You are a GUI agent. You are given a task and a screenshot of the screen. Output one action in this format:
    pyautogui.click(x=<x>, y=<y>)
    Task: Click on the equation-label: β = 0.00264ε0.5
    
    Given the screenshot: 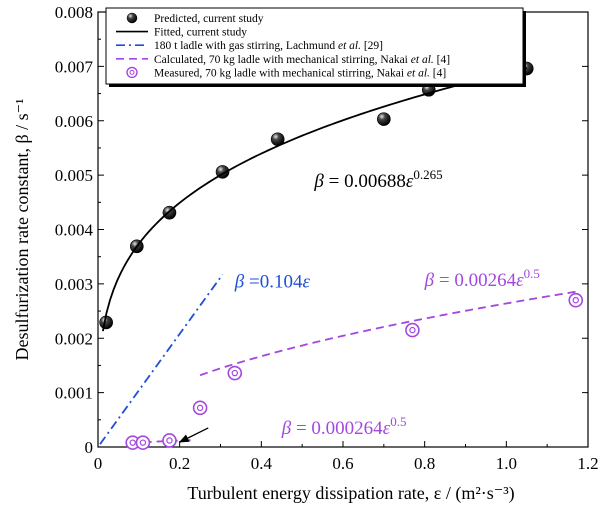 What is the action you would take?
    pyautogui.click(x=482, y=278)
    